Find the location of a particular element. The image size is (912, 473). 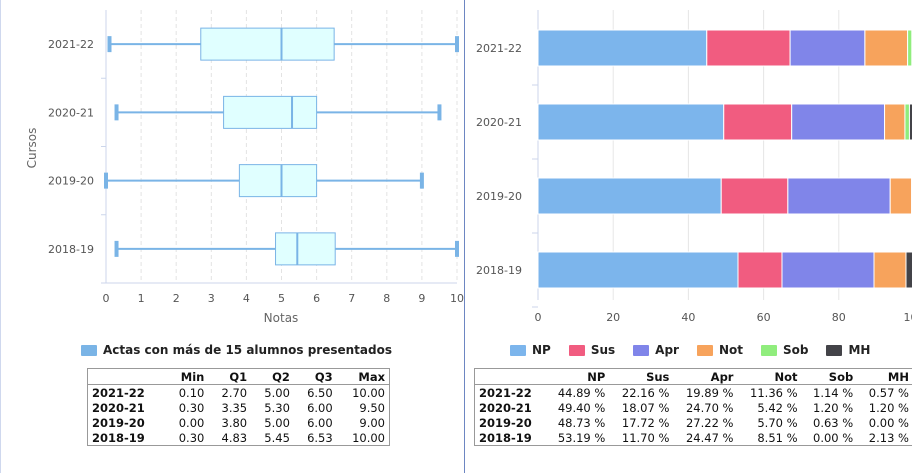

table-header-cell: Q2 is located at coordinates (272, 376).